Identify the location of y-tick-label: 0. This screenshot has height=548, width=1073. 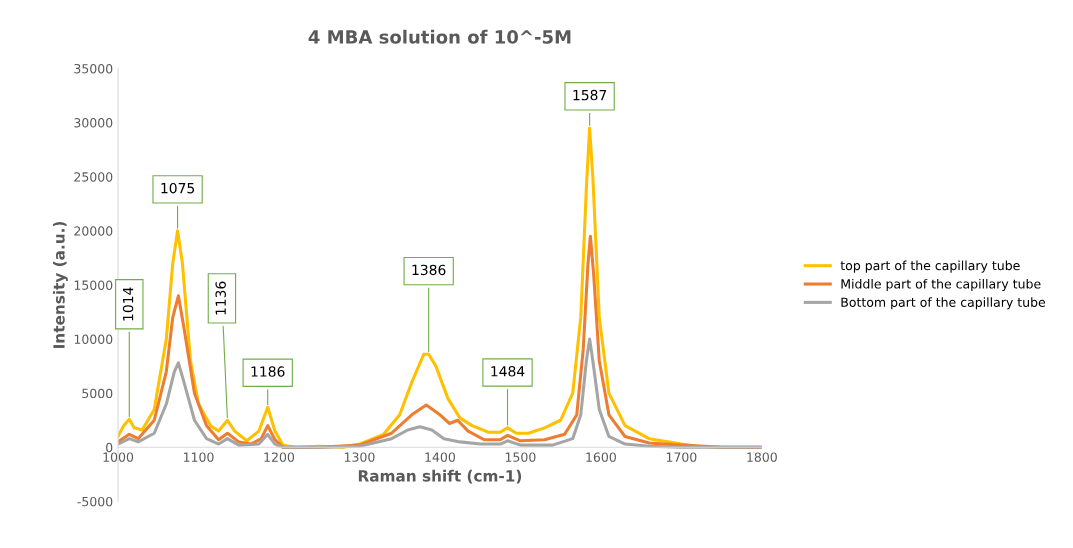
(109, 447).